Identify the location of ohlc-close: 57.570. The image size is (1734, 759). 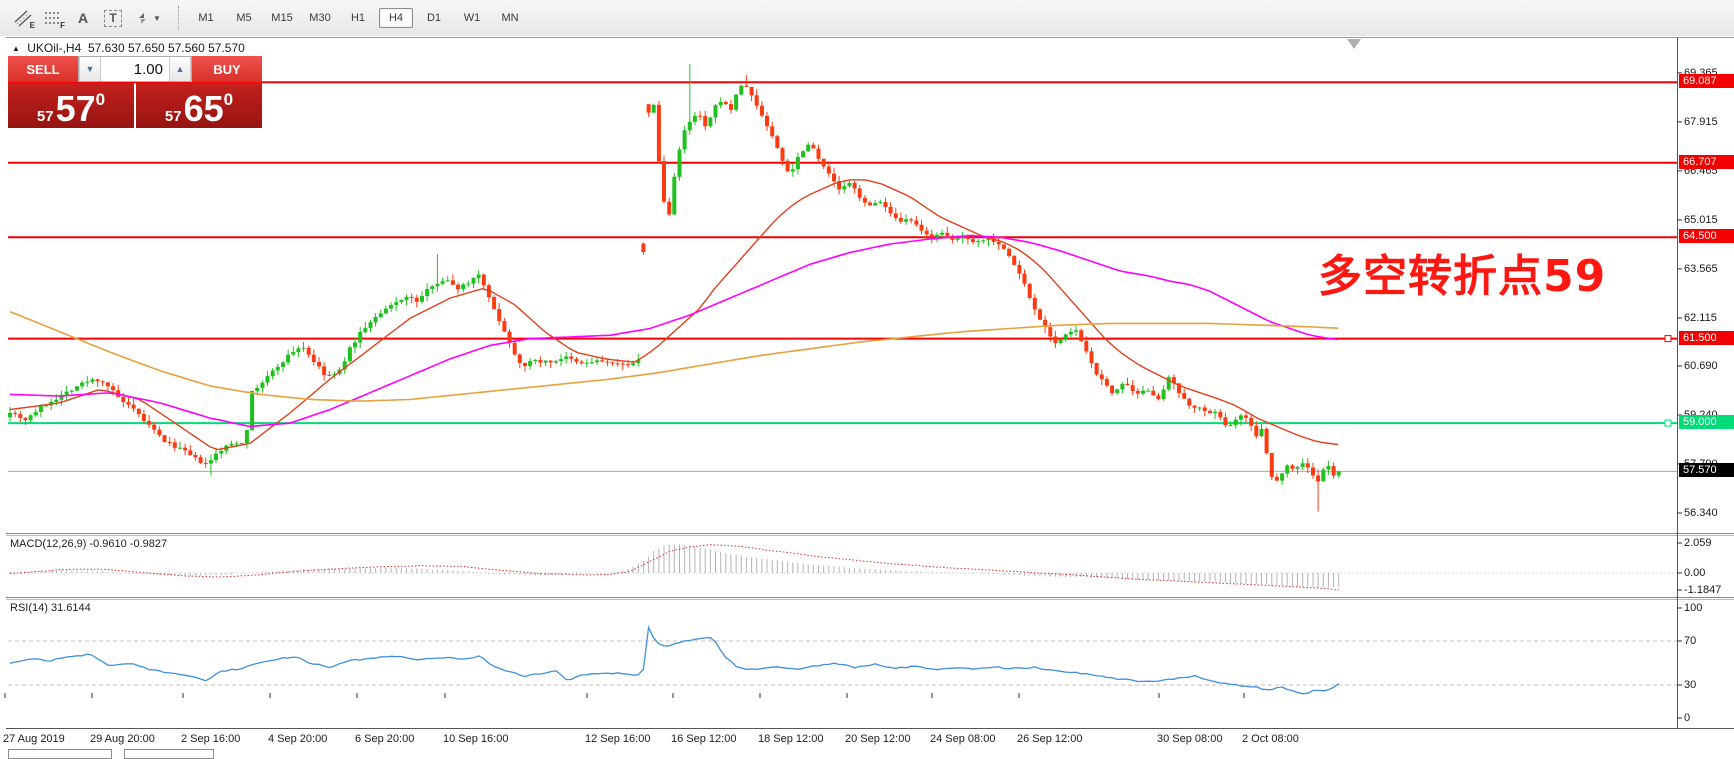
(226, 48).